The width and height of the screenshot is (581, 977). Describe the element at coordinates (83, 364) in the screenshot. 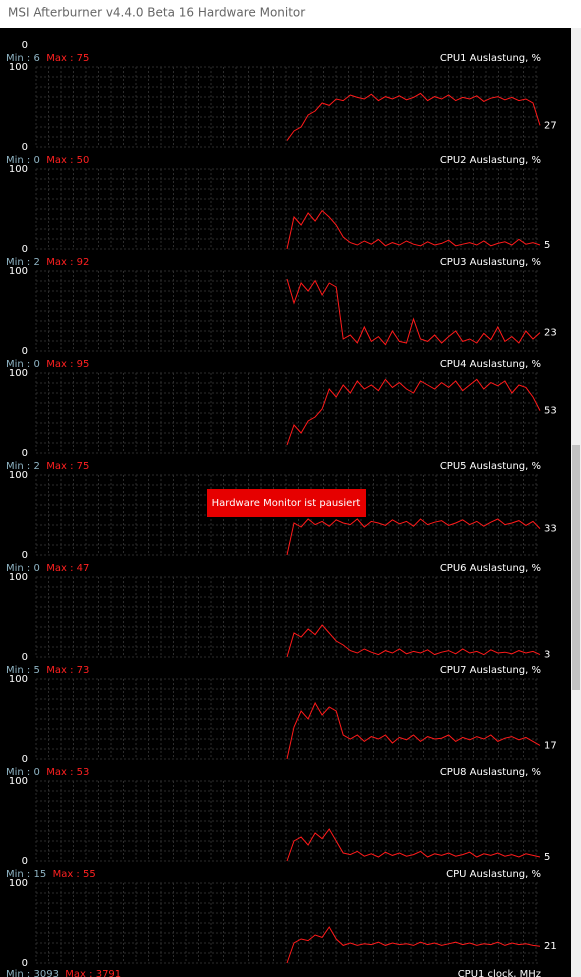

I see `max-value: 95` at that location.